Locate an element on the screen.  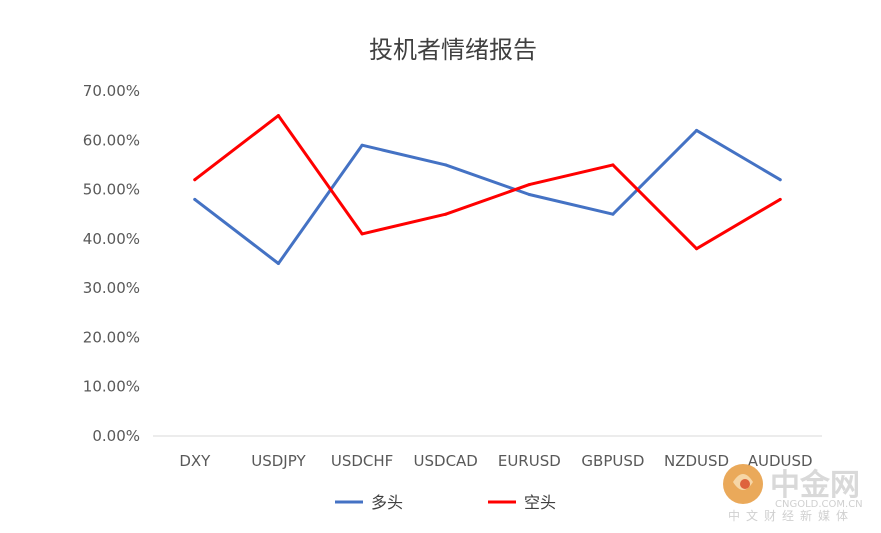
x-category-label: USDCHF is located at coordinates (362, 461).